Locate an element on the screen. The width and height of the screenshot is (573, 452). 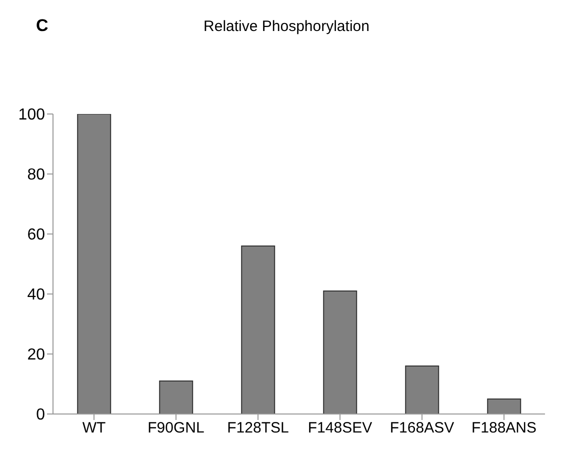
chart-title: Relative Phosphorylation is located at coordinates (287, 26).